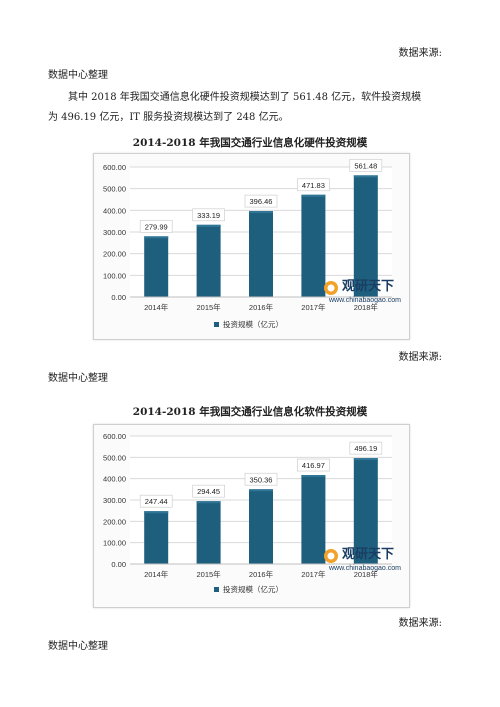 This screenshot has height=707, width=500. I want to click on data-label: 247.44, so click(156, 501).